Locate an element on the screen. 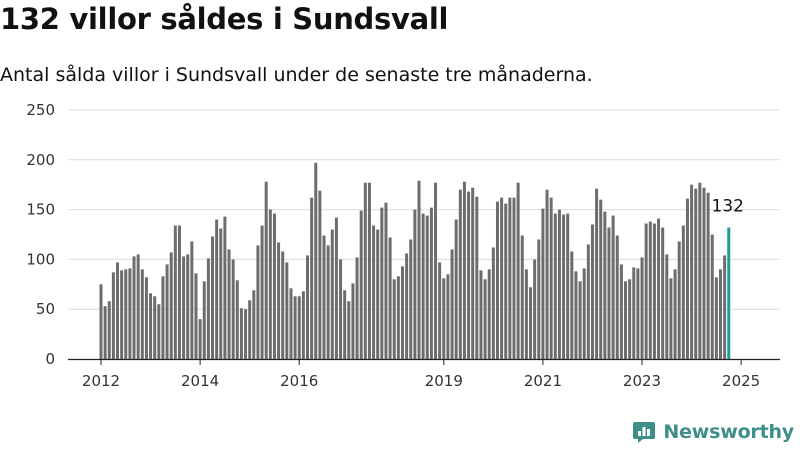  newsworthy-logo-icon is located at coordinates (644, 432).